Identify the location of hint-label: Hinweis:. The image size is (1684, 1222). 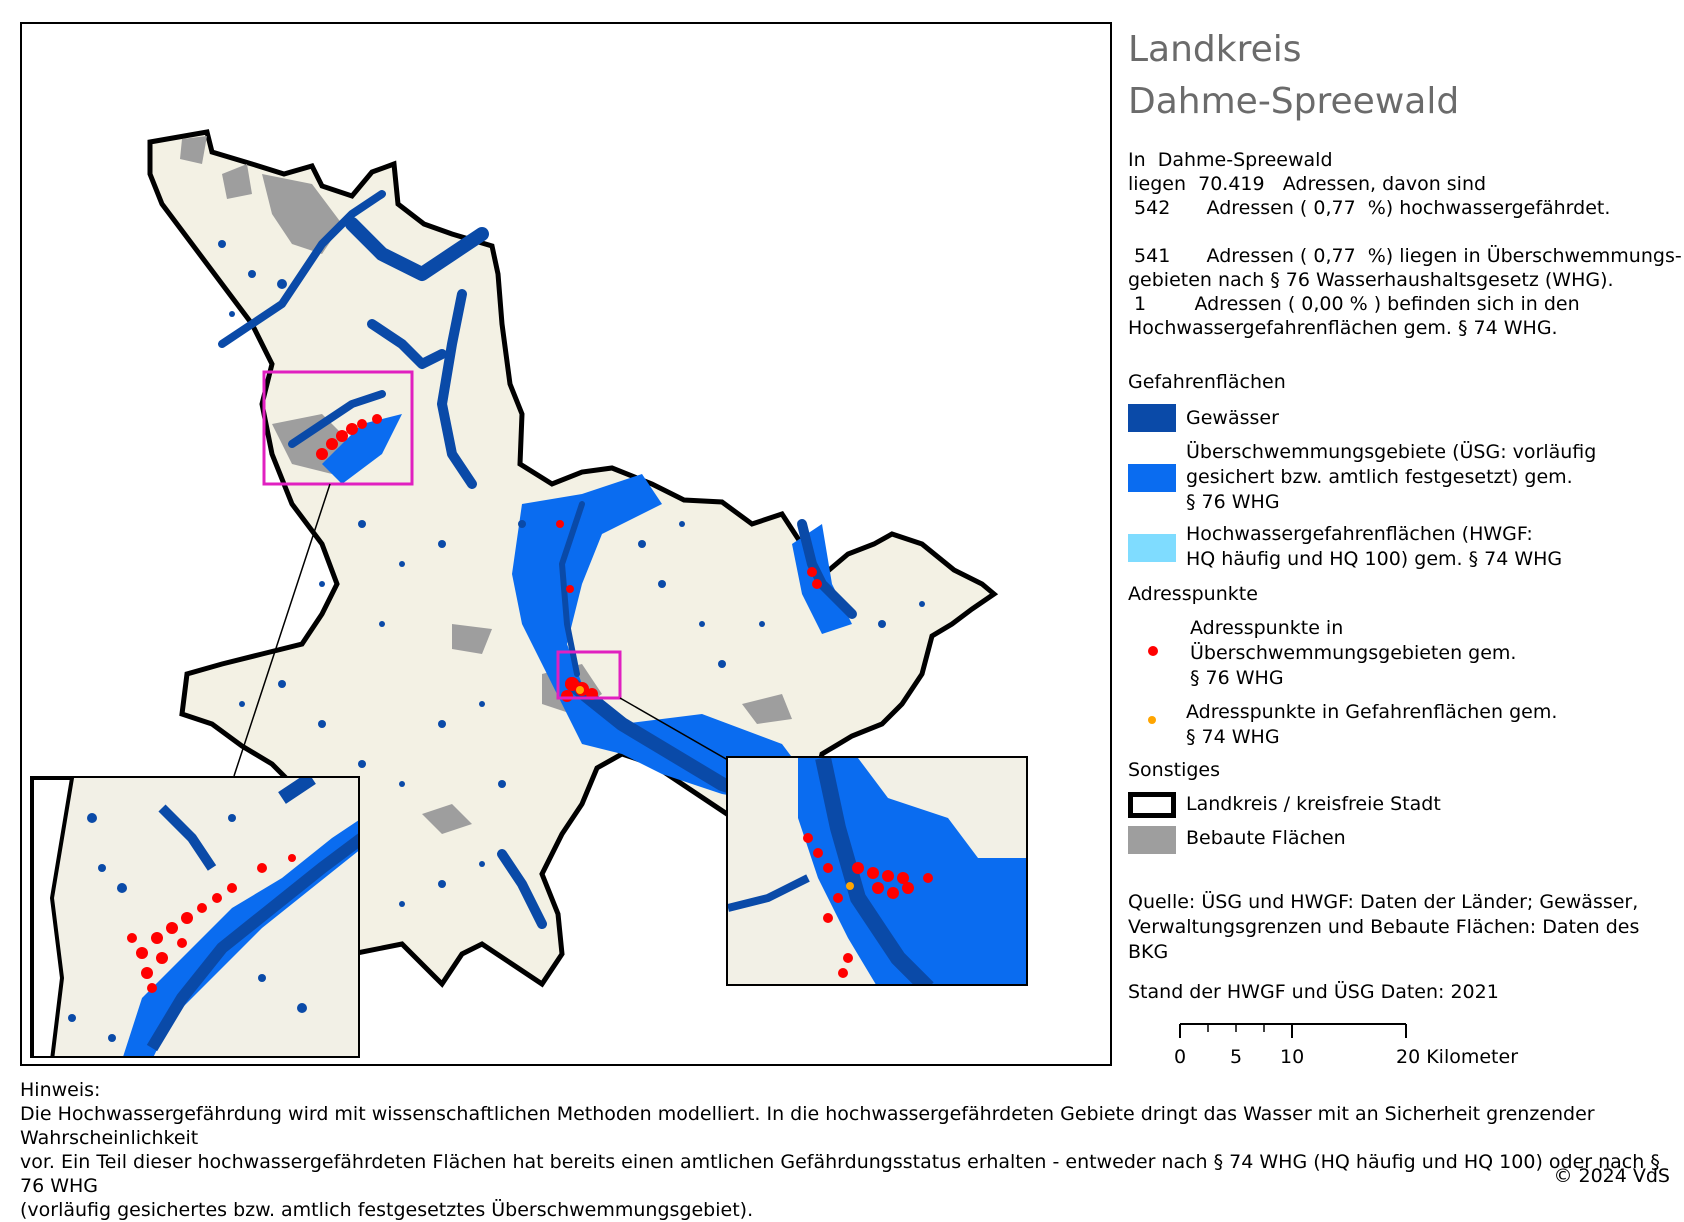
(60, 1090).